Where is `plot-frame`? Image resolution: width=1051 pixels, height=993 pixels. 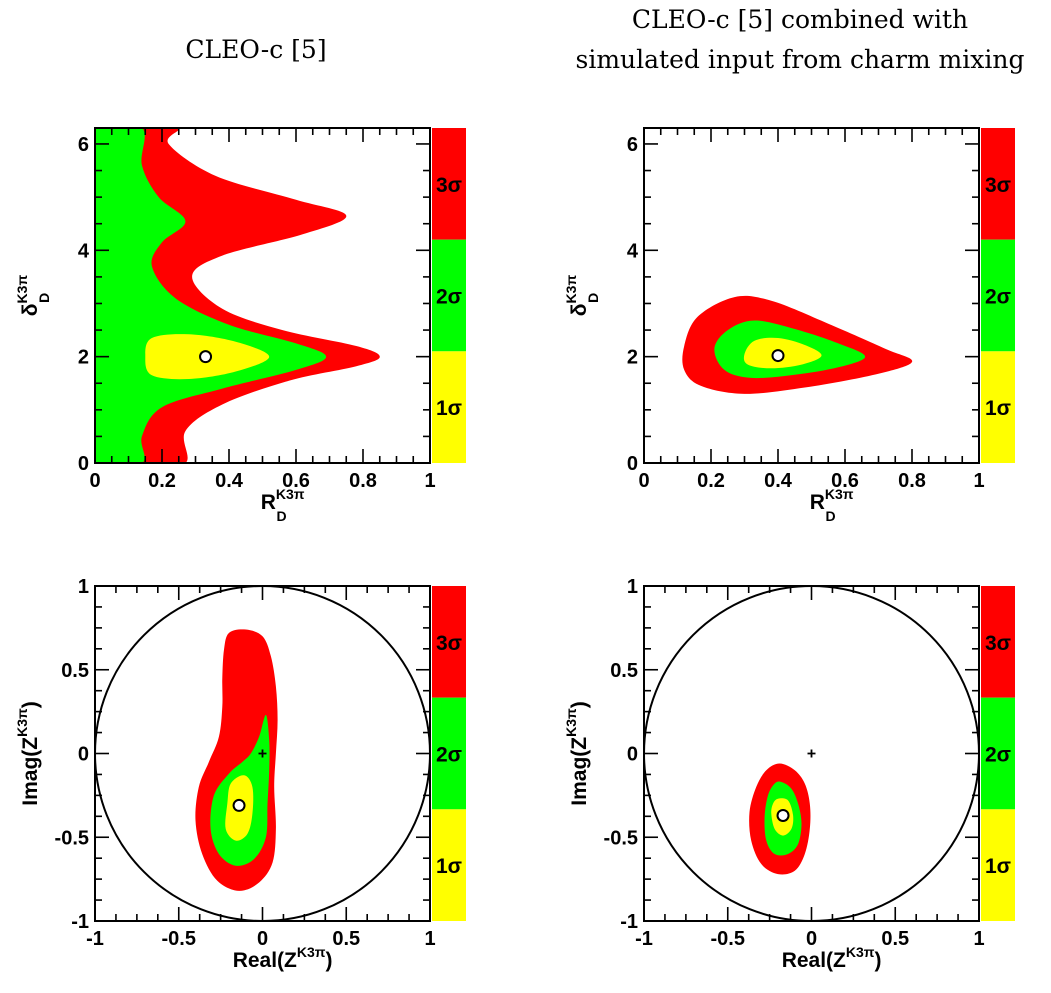 plot-frame is located at coordinates (811, 295).